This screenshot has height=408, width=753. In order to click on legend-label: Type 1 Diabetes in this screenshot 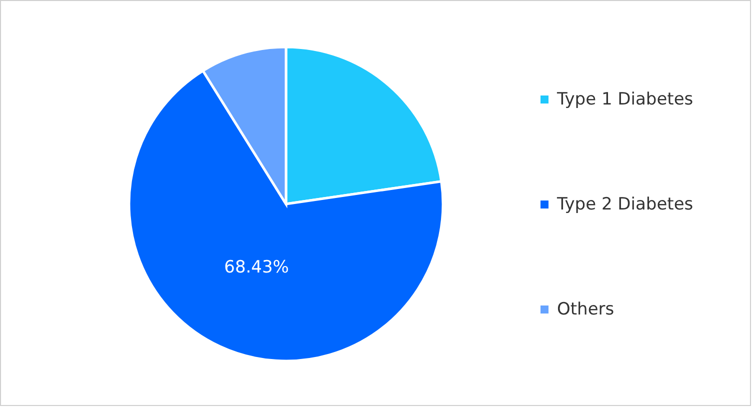, I will do `click(625, 100)`.